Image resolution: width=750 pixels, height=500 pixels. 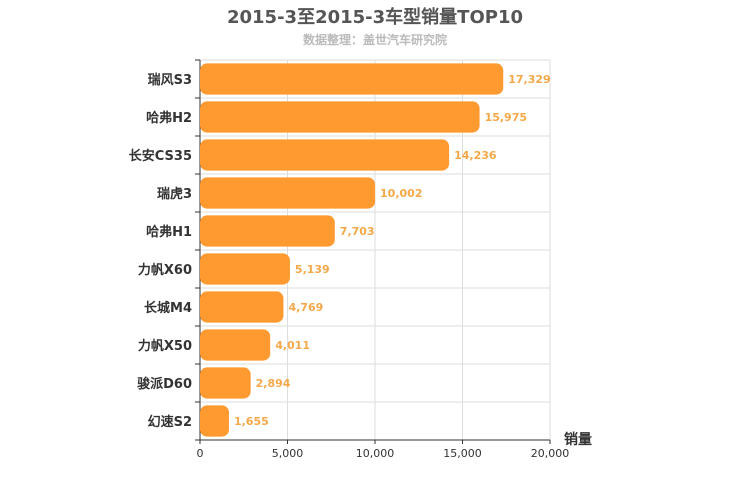 I want to click on x-tick-label: 5,000, so click(x=288, y=453).